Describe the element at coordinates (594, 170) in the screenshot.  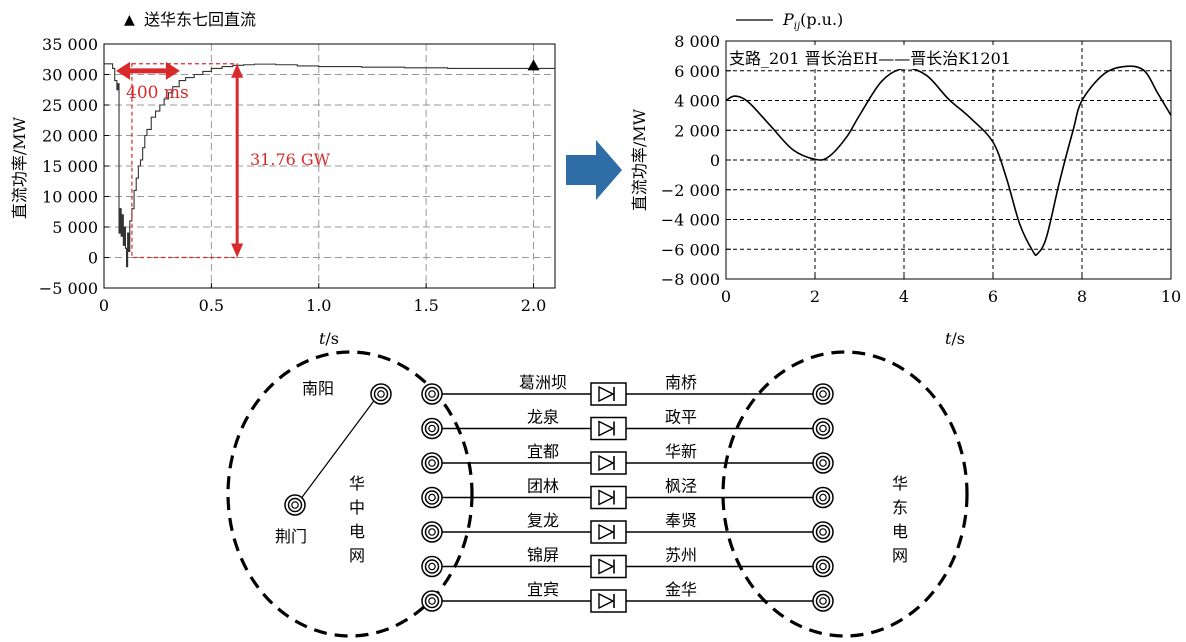
I see `transition-arrow` at that location.